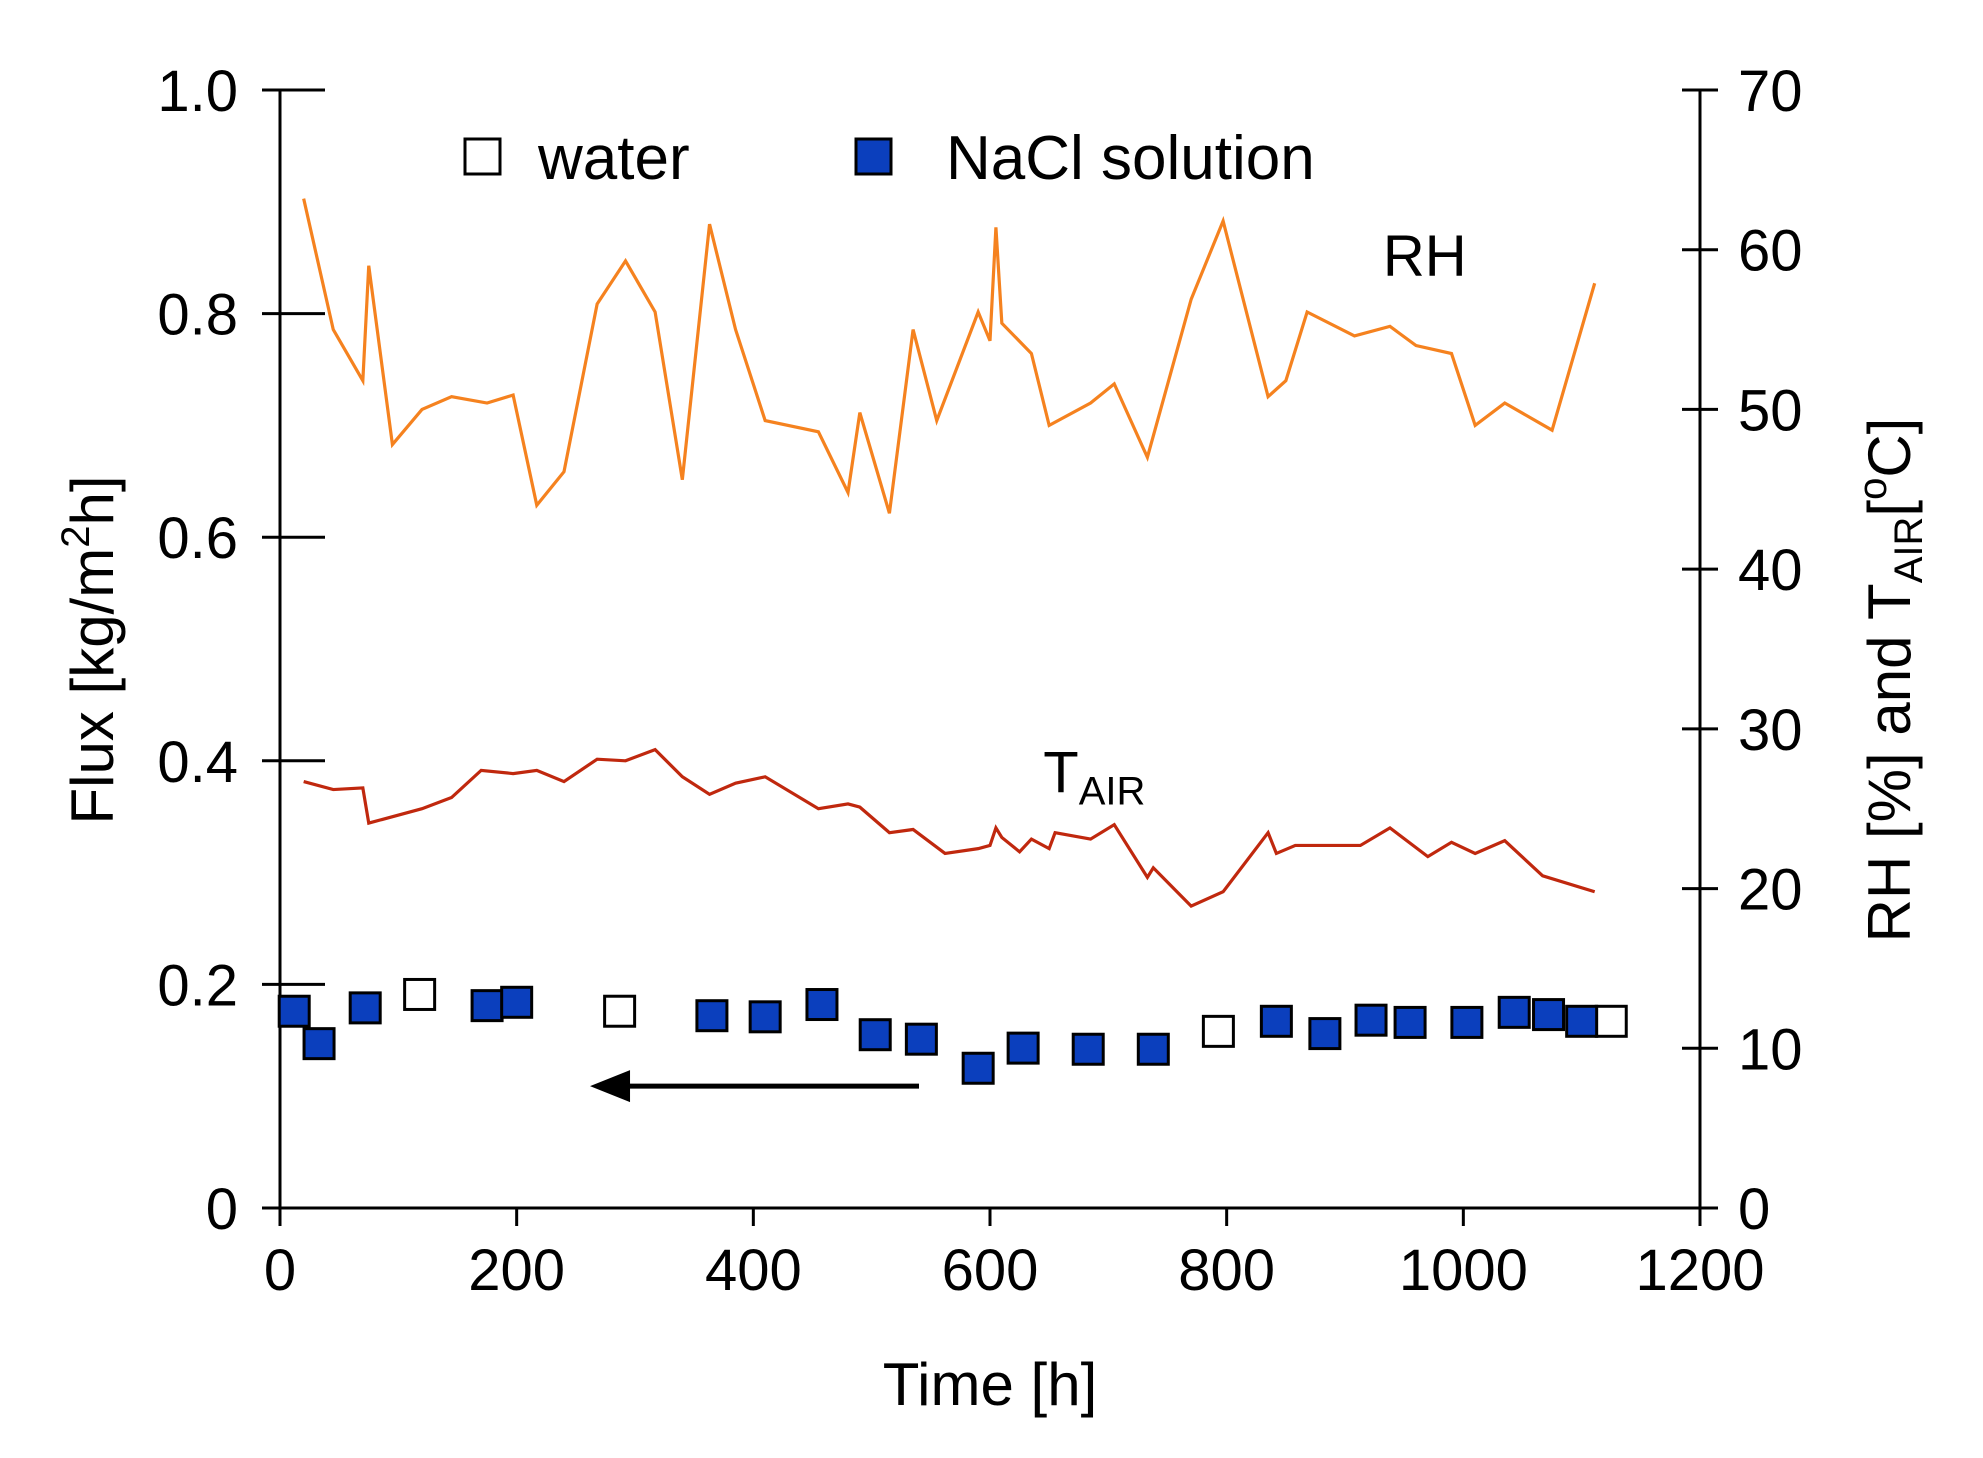 This screenshot has width=1983, height=1458. What do you see at coordinates (1770, 410) in the screenshot?
I see `right-y-tick-label: 50` at bounding box center [1770, 410].